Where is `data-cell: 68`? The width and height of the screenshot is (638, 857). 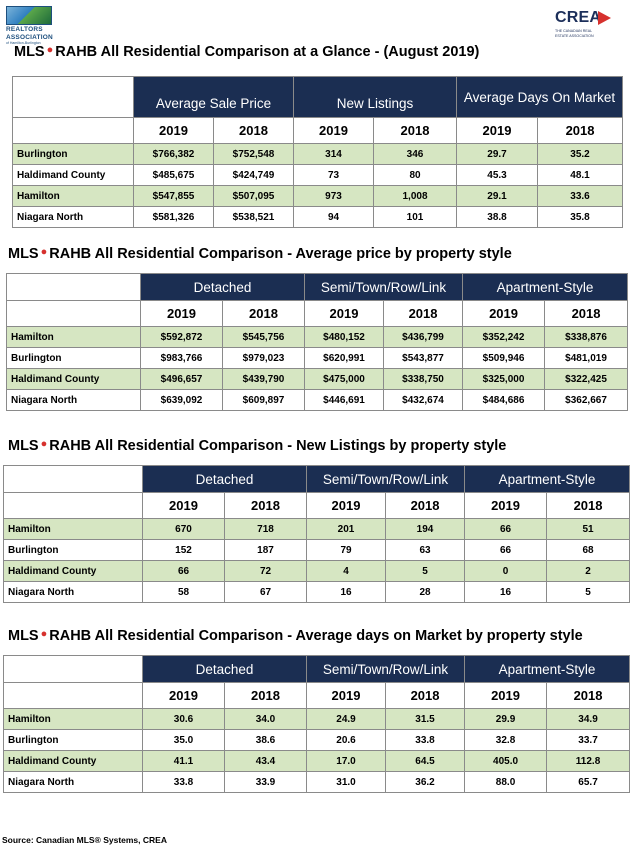
data-cell: 68 is located at coordinates (588, 550).